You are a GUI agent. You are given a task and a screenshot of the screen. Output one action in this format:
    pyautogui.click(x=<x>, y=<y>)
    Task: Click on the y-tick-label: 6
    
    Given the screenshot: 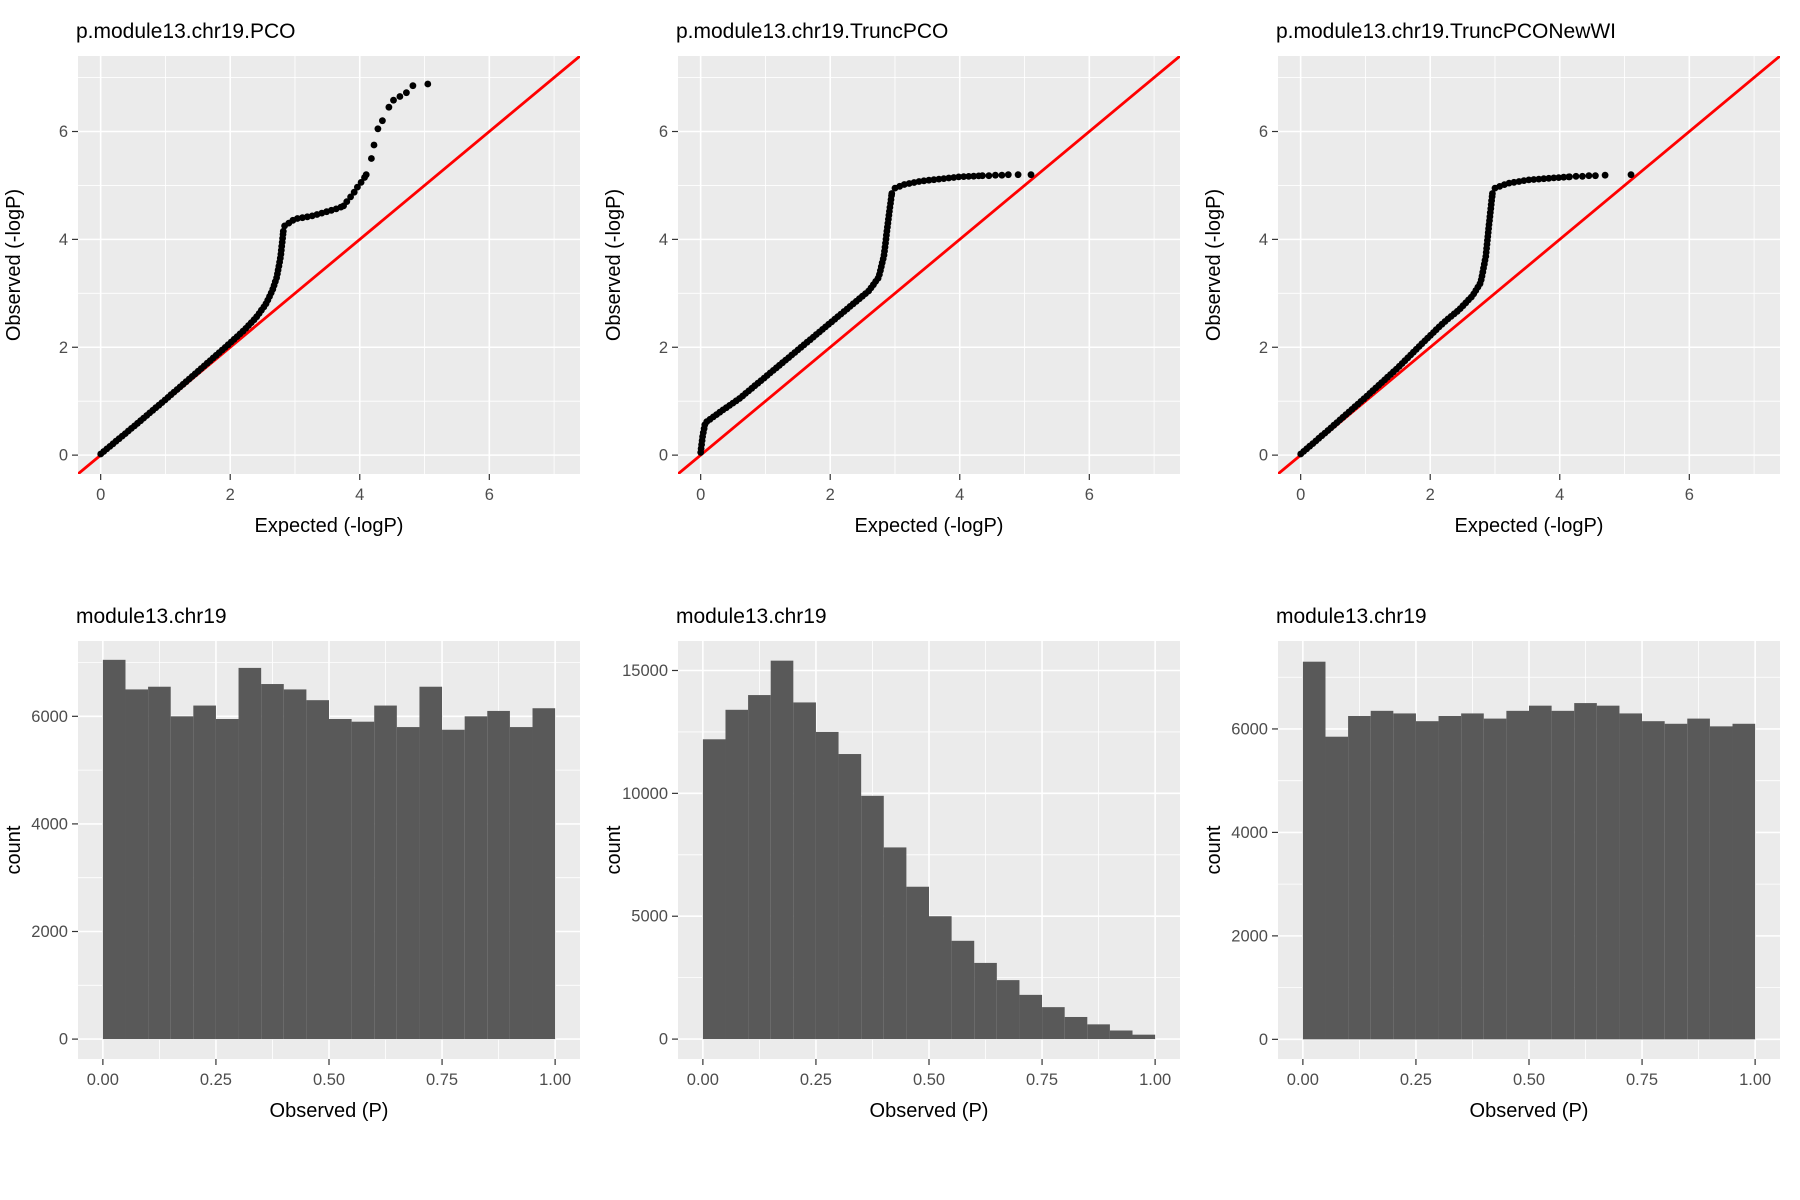 What is the action you would take?
    pyautogui.click(x=663, y=132)
    